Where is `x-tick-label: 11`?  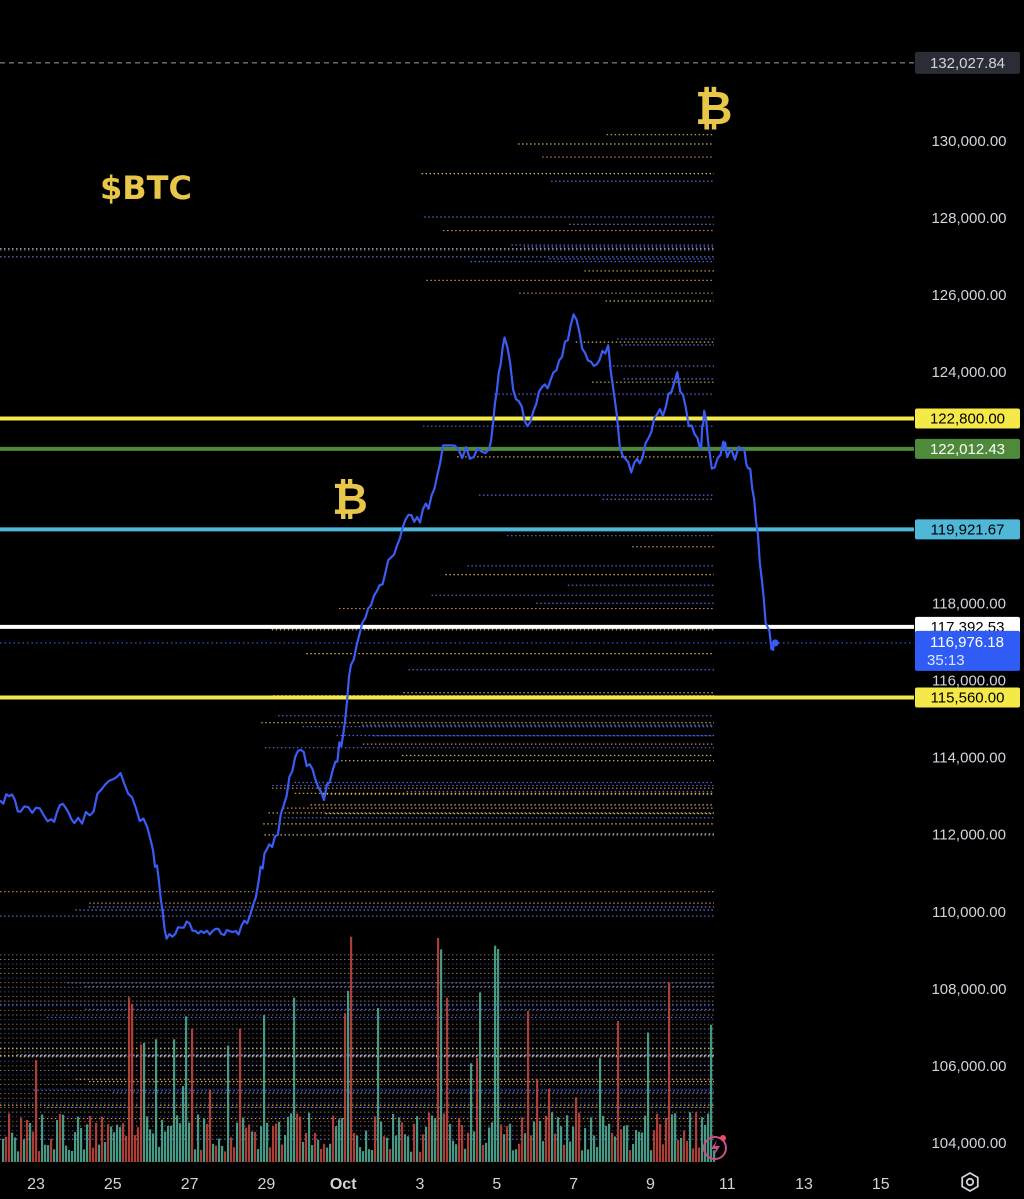
x-tick-label: 11 is located at coordinates (727, 1184).